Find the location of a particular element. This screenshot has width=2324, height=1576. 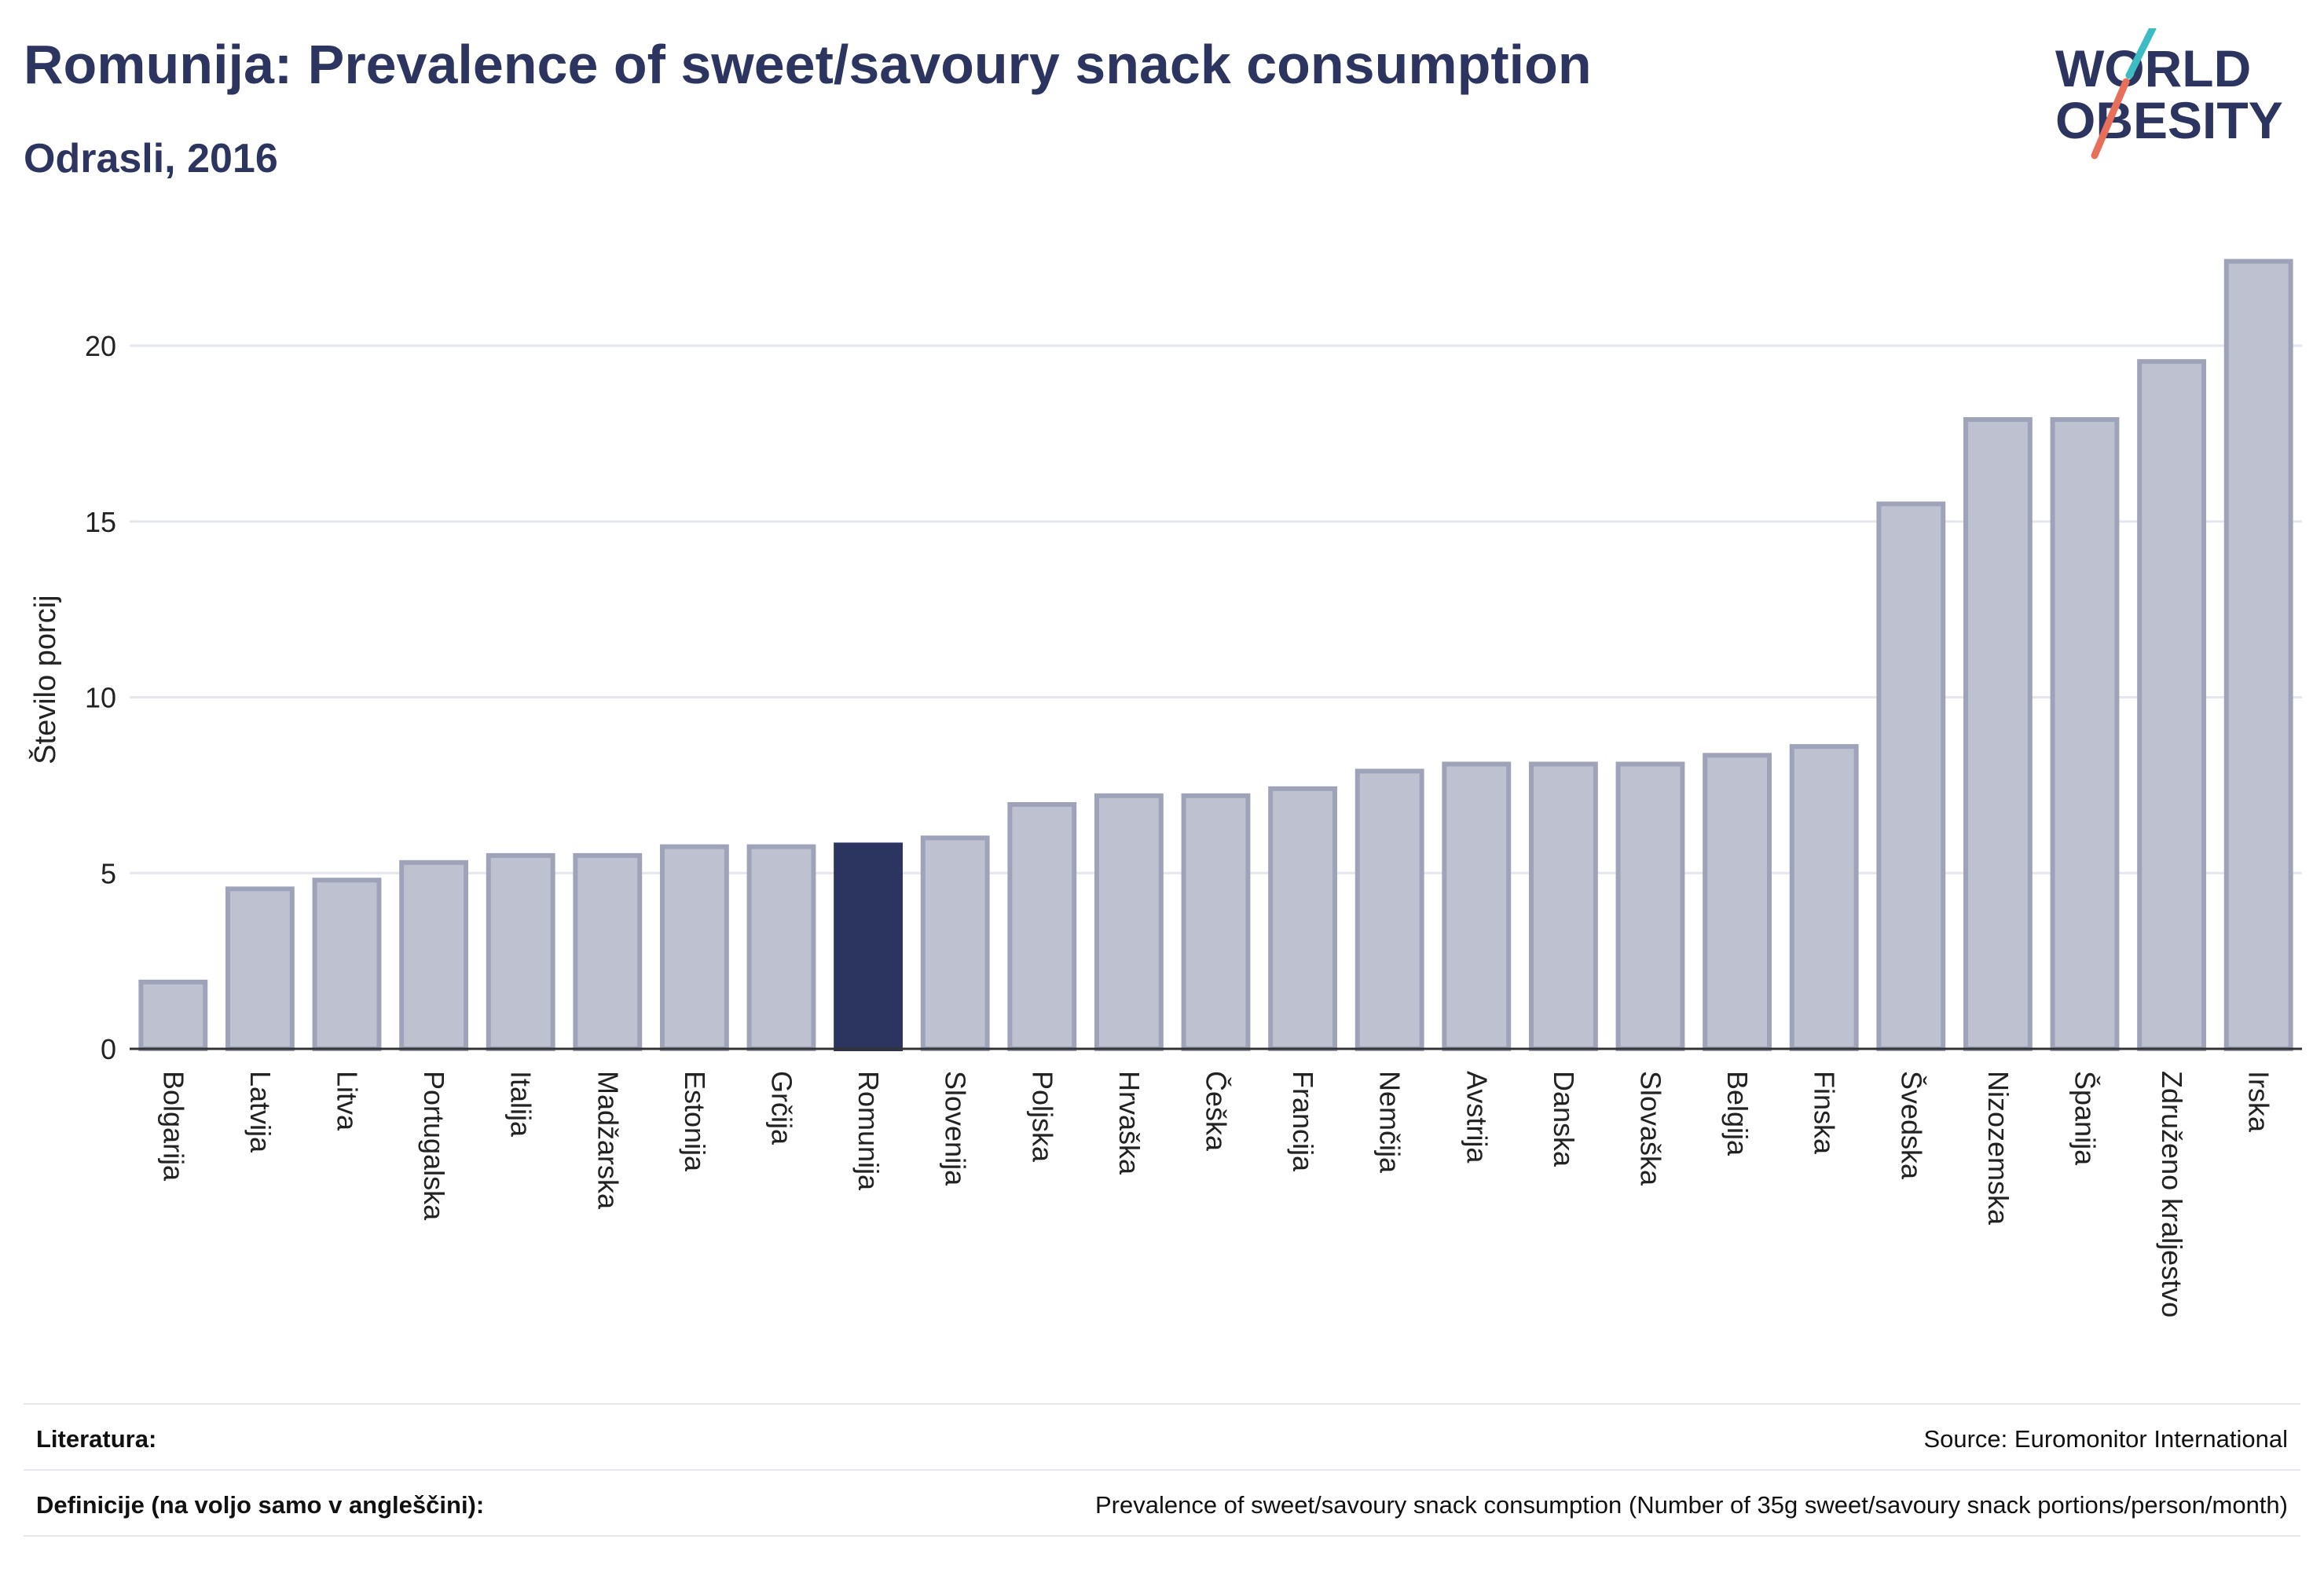

x-tick-label: Grčija is located at coordinates (782, 1108).